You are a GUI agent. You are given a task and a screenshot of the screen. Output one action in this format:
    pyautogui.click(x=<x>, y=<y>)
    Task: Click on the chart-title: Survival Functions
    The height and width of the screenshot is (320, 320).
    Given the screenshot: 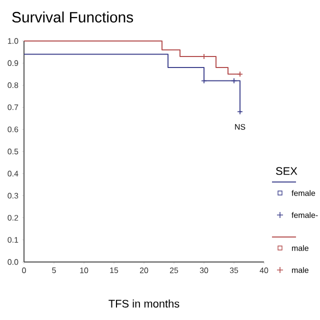 What is the action you would take?
    pyautogui.click(x=73, y=17)
    